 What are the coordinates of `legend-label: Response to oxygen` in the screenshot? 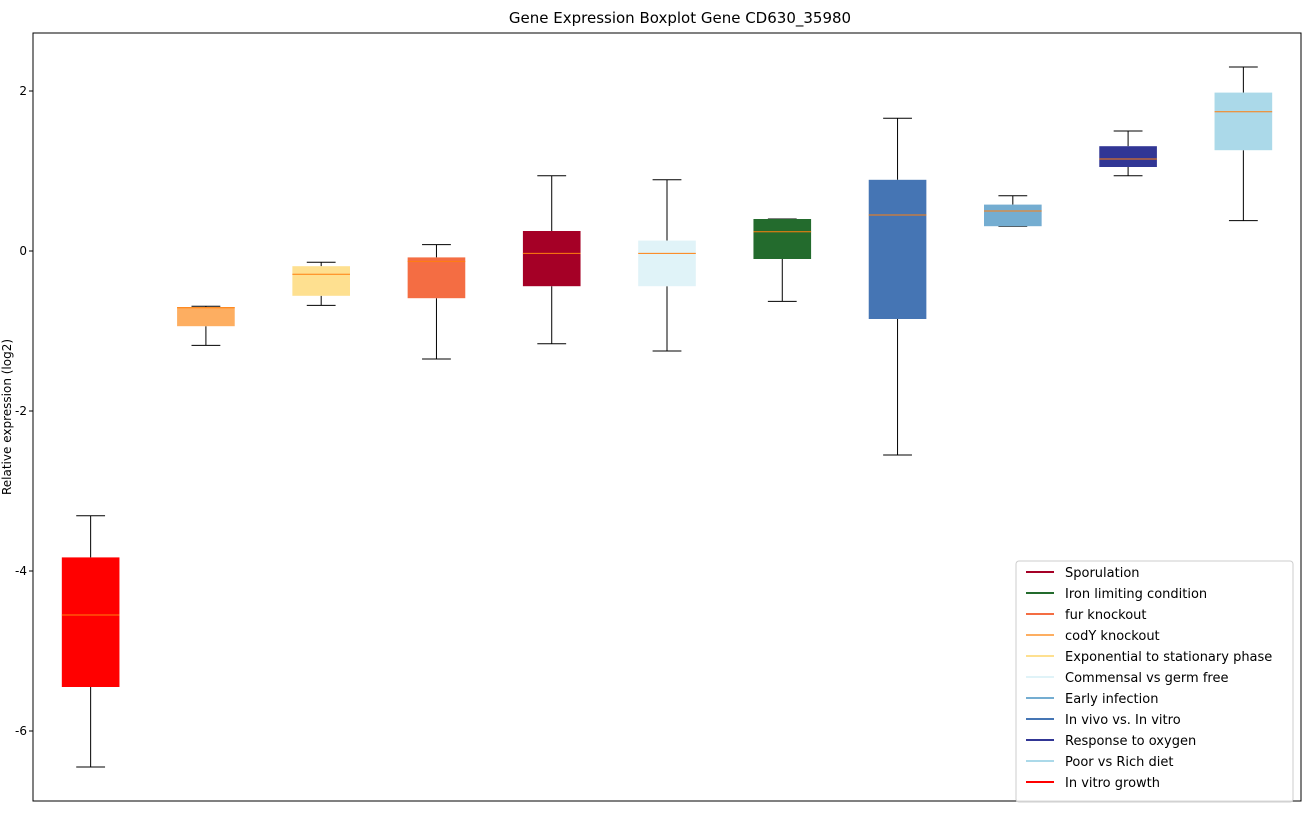 It's located at (1130, 741).